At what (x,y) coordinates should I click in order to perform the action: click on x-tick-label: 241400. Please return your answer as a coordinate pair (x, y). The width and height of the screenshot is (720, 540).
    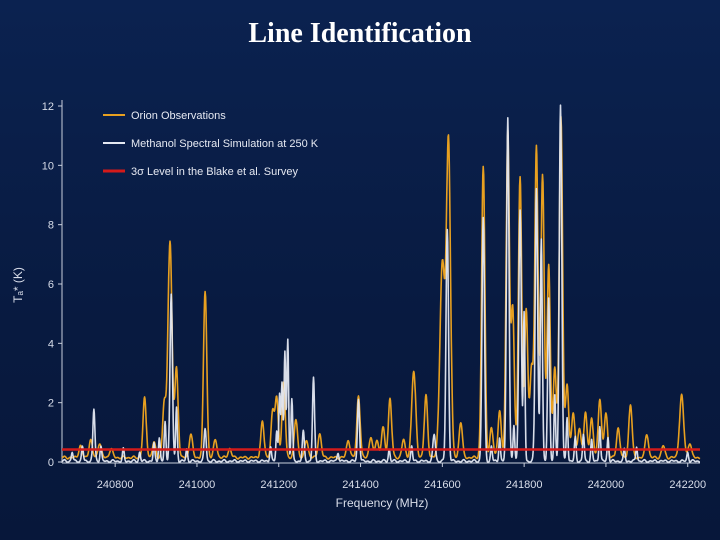
    Looking at the image, I should click on (360, 485).